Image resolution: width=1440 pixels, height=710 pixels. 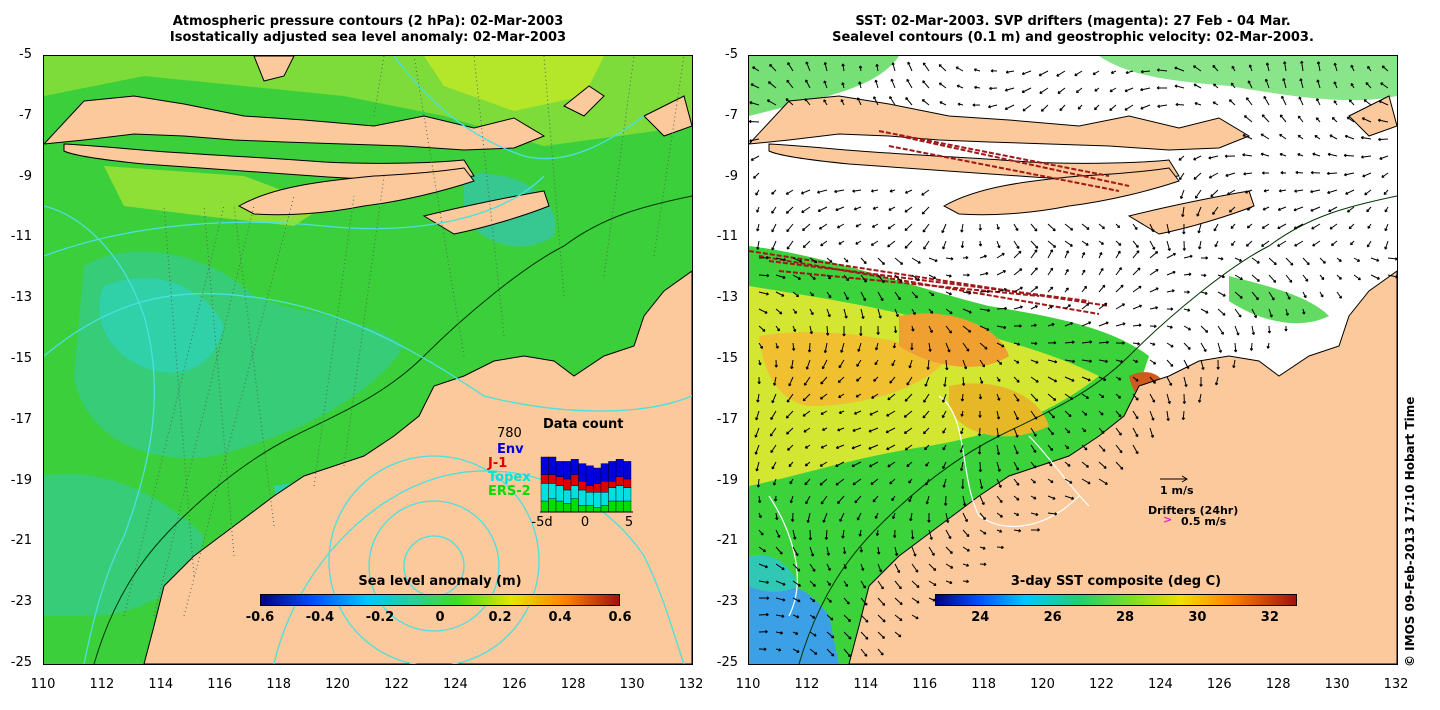 I want to click on colorbar-tick-label: 24, so click(x=980, y=617).